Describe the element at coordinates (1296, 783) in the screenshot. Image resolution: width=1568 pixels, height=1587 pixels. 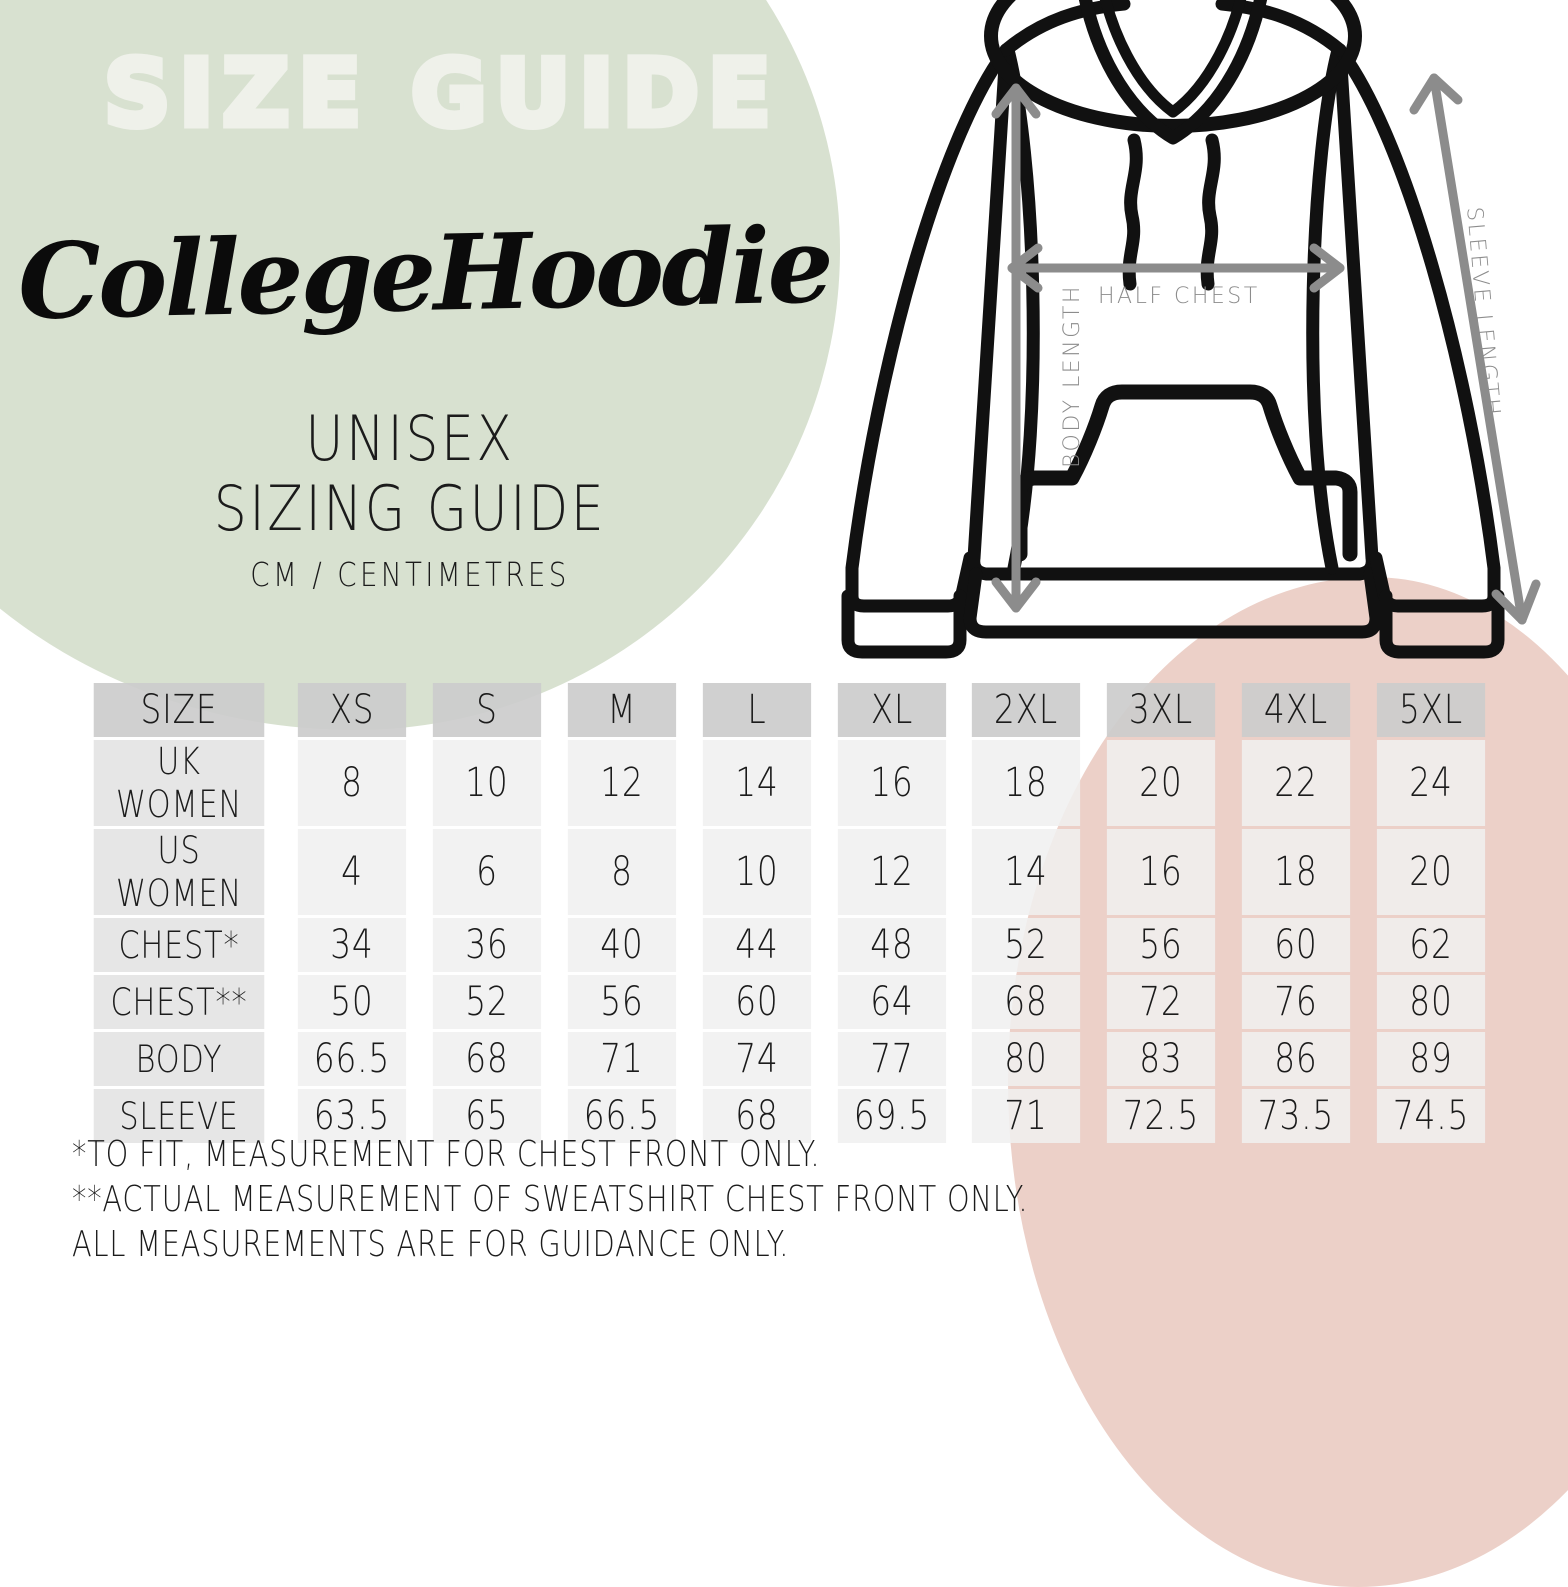
I see `table-cell: 22` at that location.